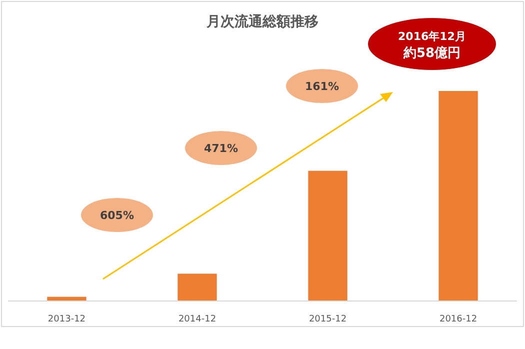 The width and height of the screenshot is (525, 349). Describe the element at coordinates (327, 319) in the screenshot. I see `x-tick-label: 2015-12` at that location.